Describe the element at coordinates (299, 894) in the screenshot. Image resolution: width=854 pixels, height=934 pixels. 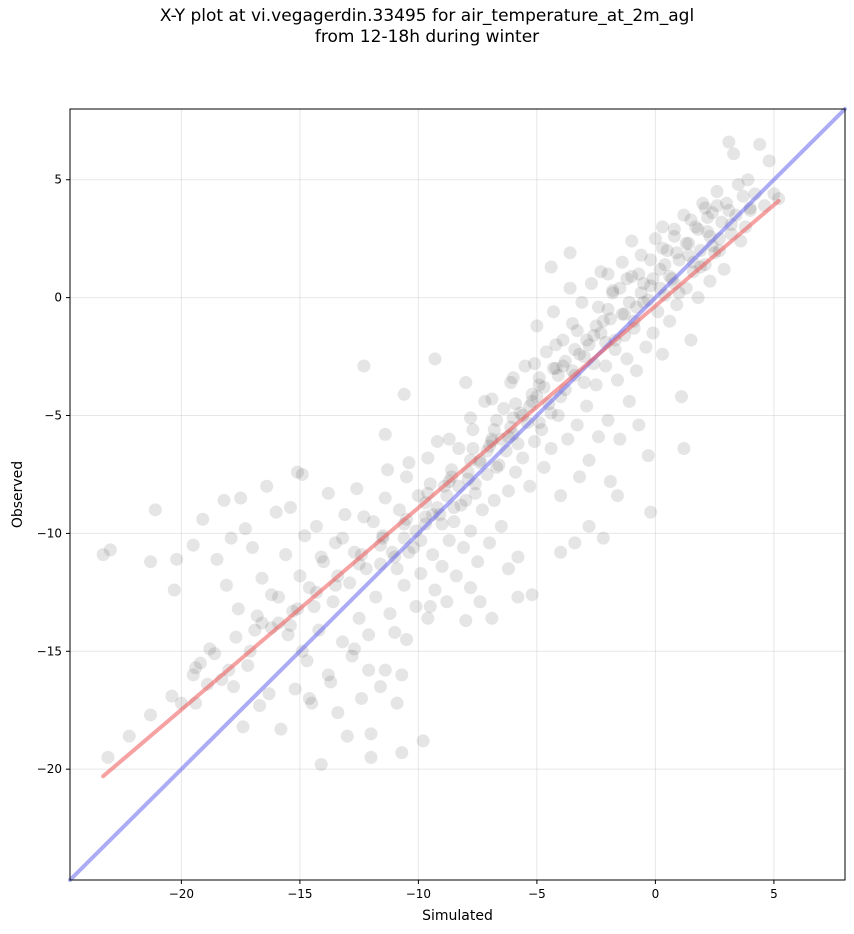
I see `x-tick-label: −15` at that location.